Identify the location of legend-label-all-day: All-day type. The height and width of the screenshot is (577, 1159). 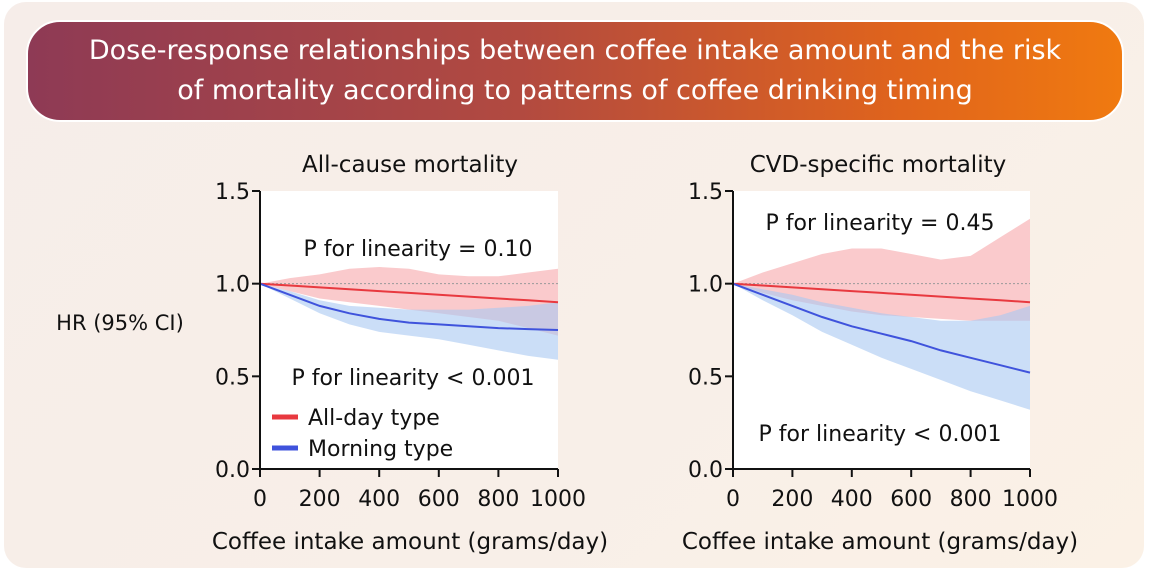
(374, 418).